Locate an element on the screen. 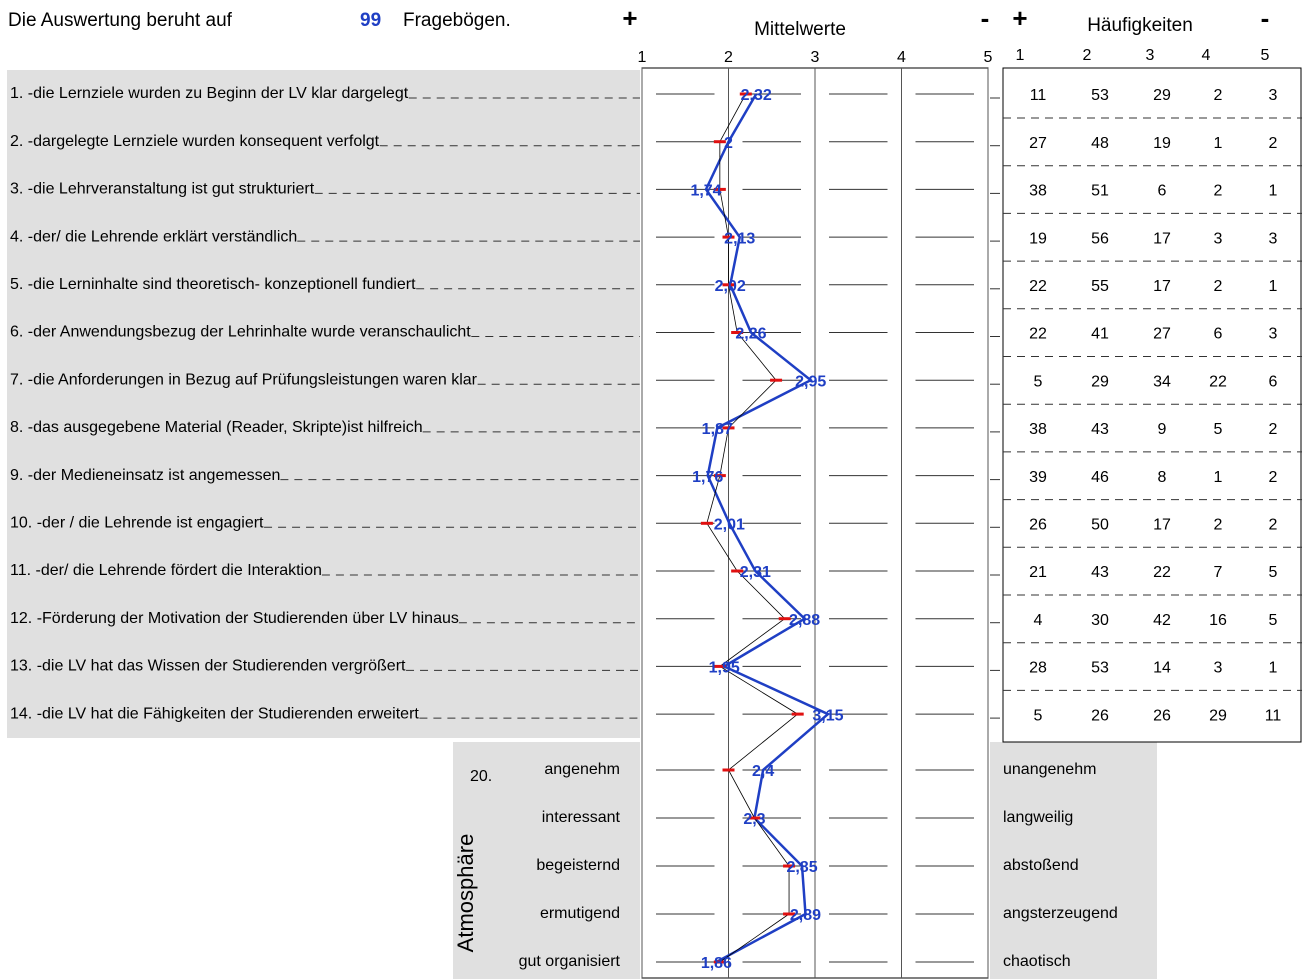  table-cell: 38 is located at coordinates (1038, 191).